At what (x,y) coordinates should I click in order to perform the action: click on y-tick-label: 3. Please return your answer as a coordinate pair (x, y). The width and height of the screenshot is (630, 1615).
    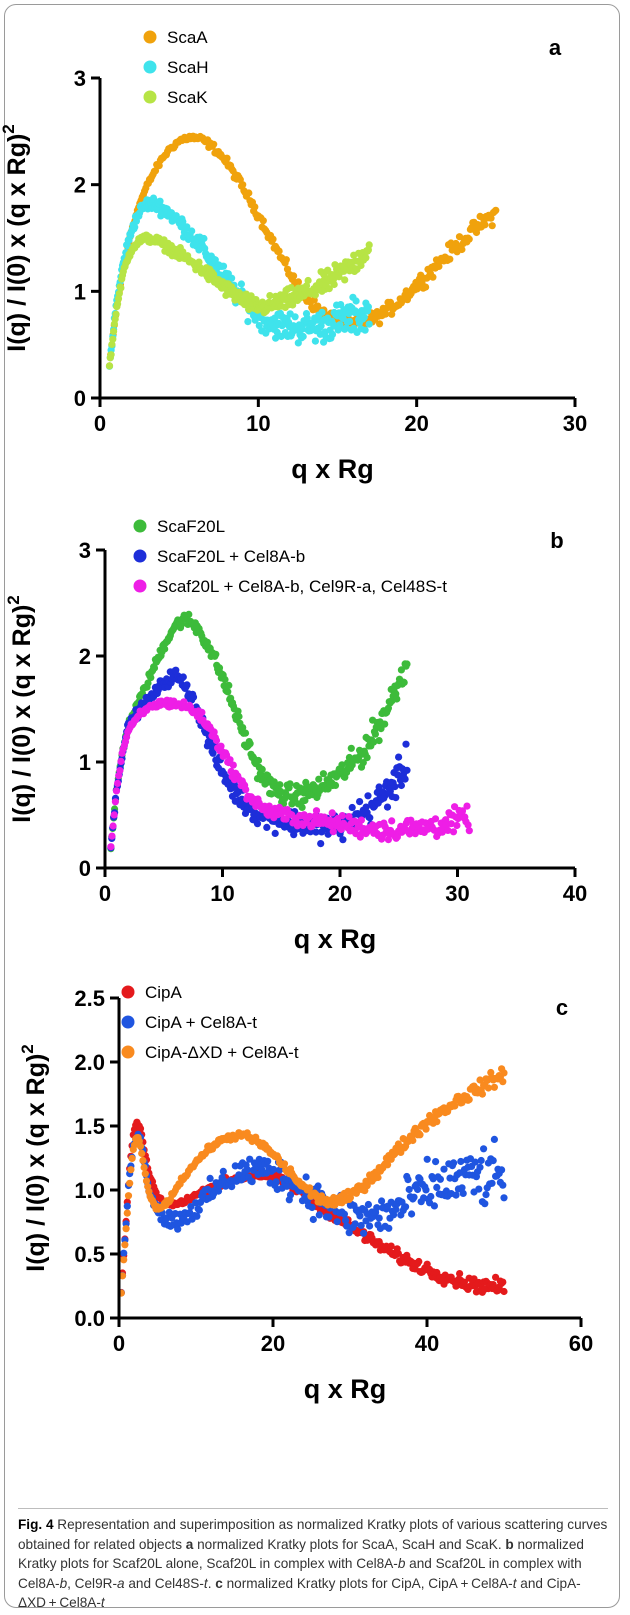
    Looking at the image, I should click on (80, 78).